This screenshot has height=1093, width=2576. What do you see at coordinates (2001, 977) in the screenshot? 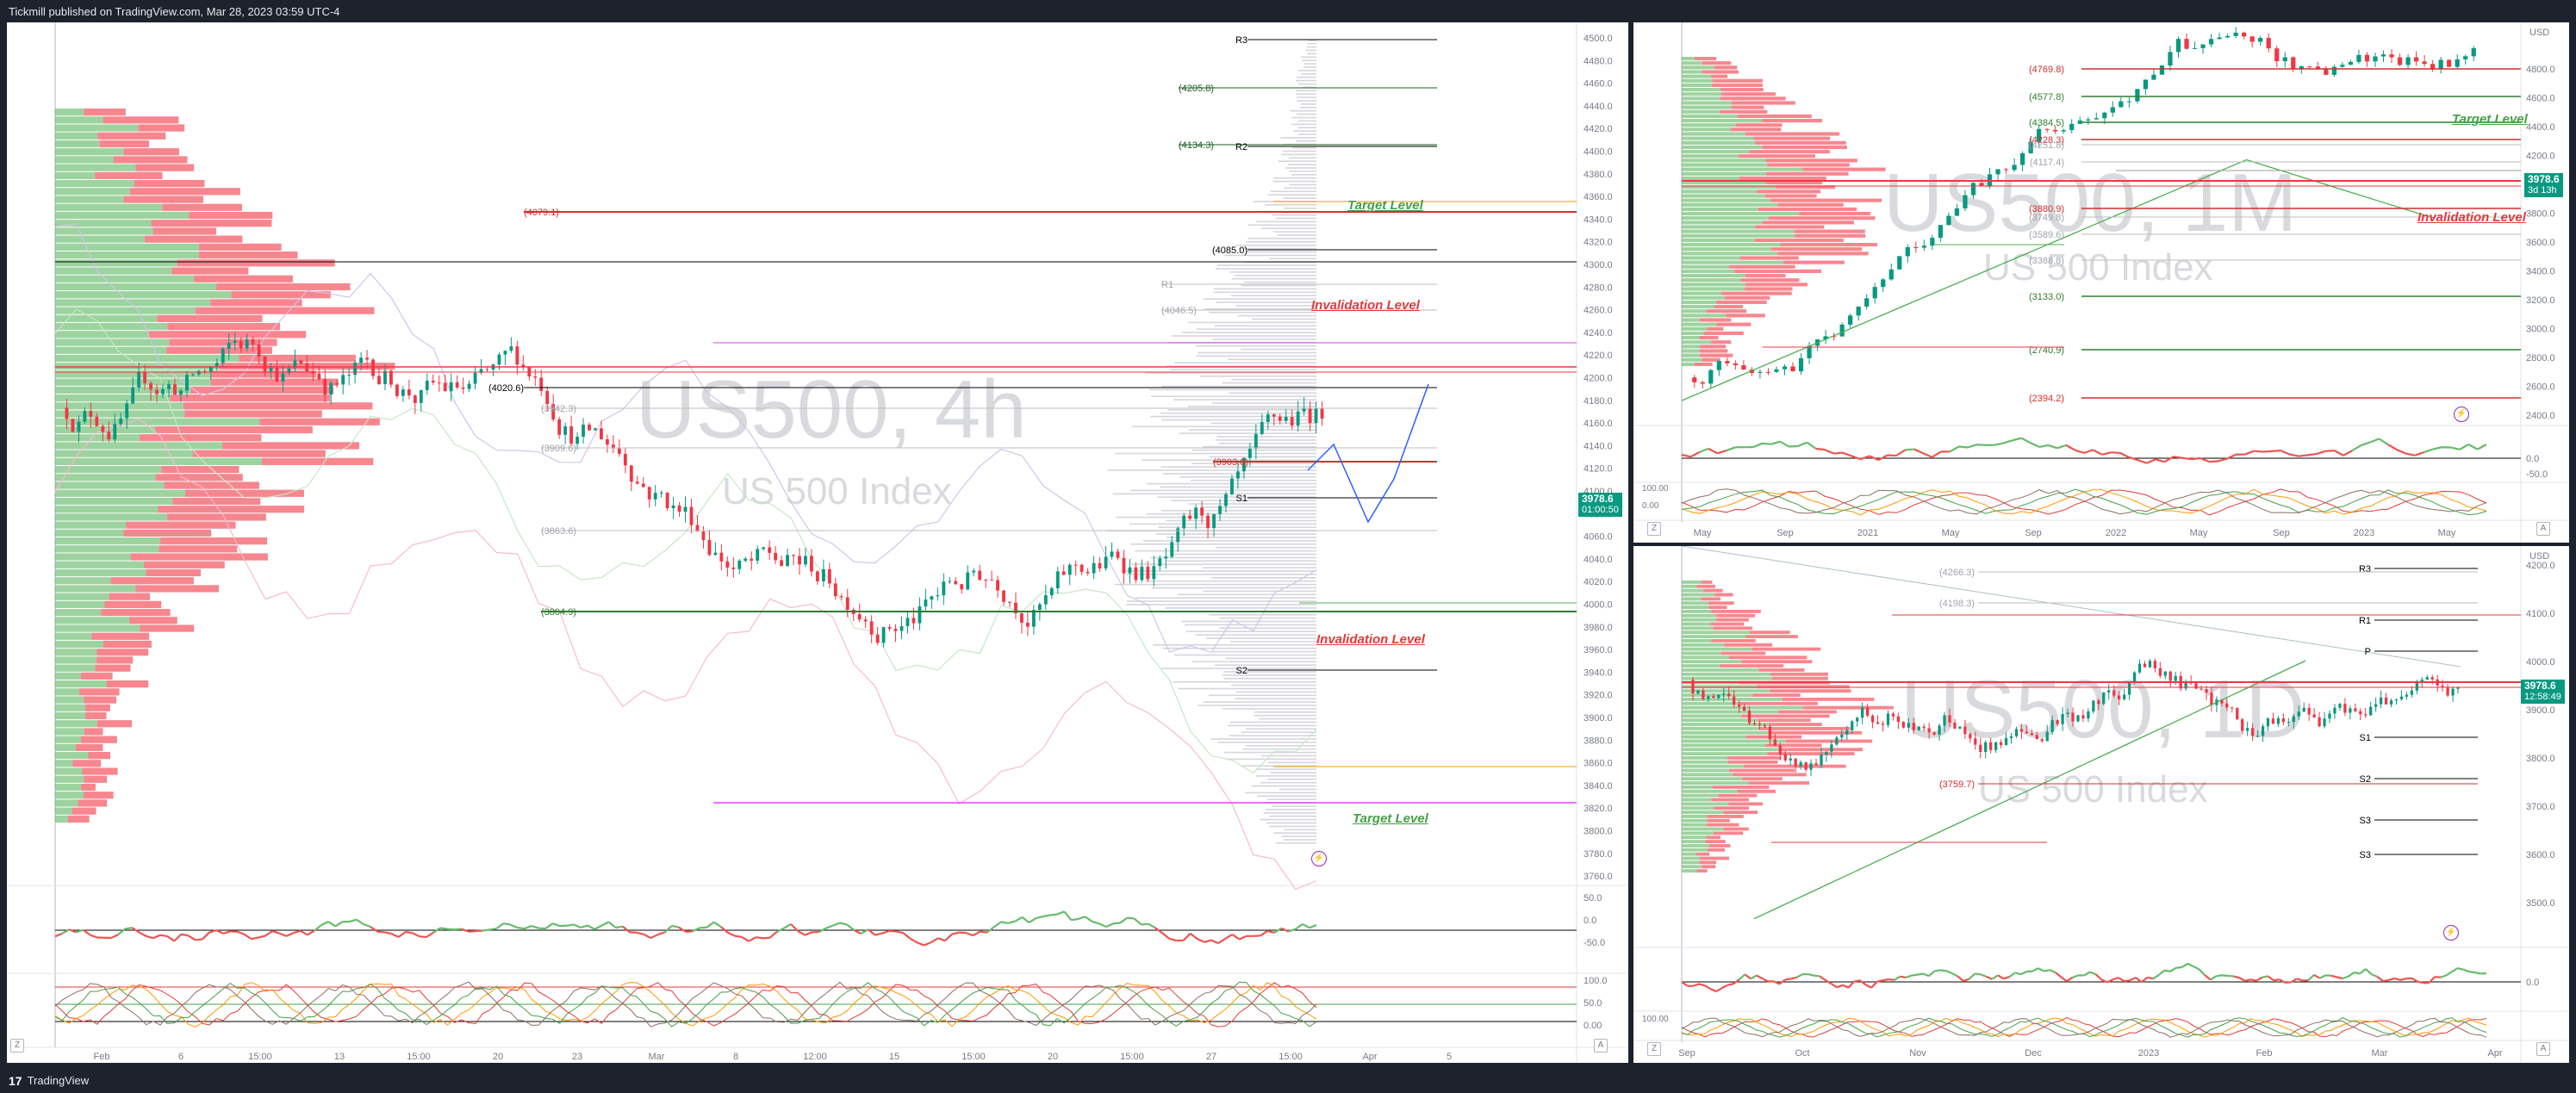
I see `br-osc-line` at bounding box center [2001, 977].